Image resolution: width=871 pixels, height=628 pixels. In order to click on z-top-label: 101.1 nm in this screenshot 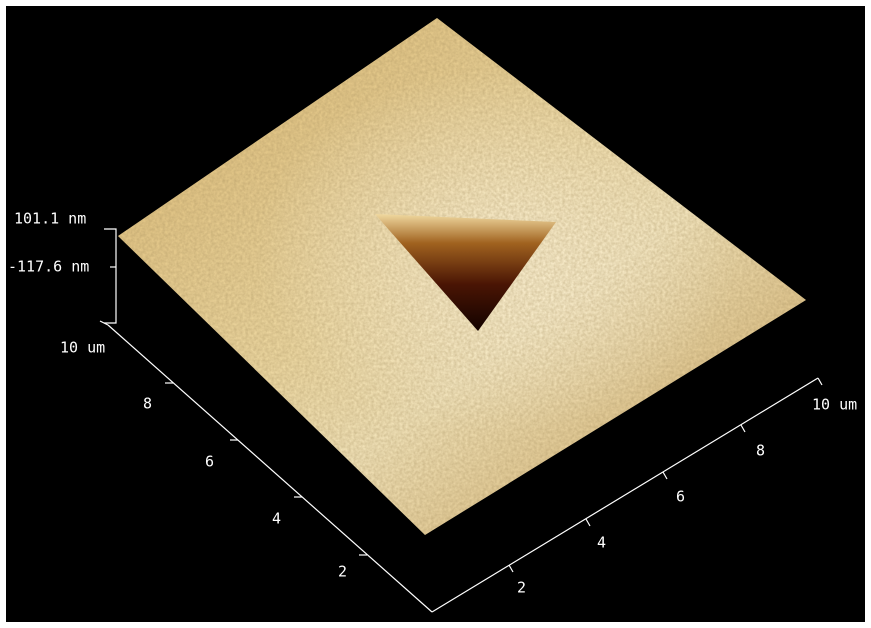, I will do `click(50, 219)`.